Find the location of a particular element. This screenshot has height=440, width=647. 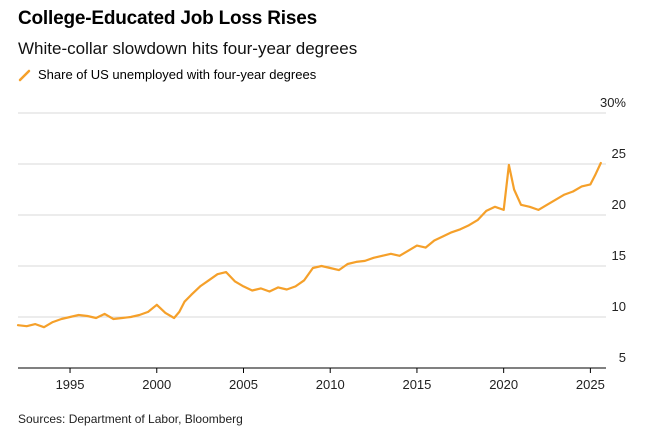

y-tick-label: 25 is located at coordinates (619, 153).